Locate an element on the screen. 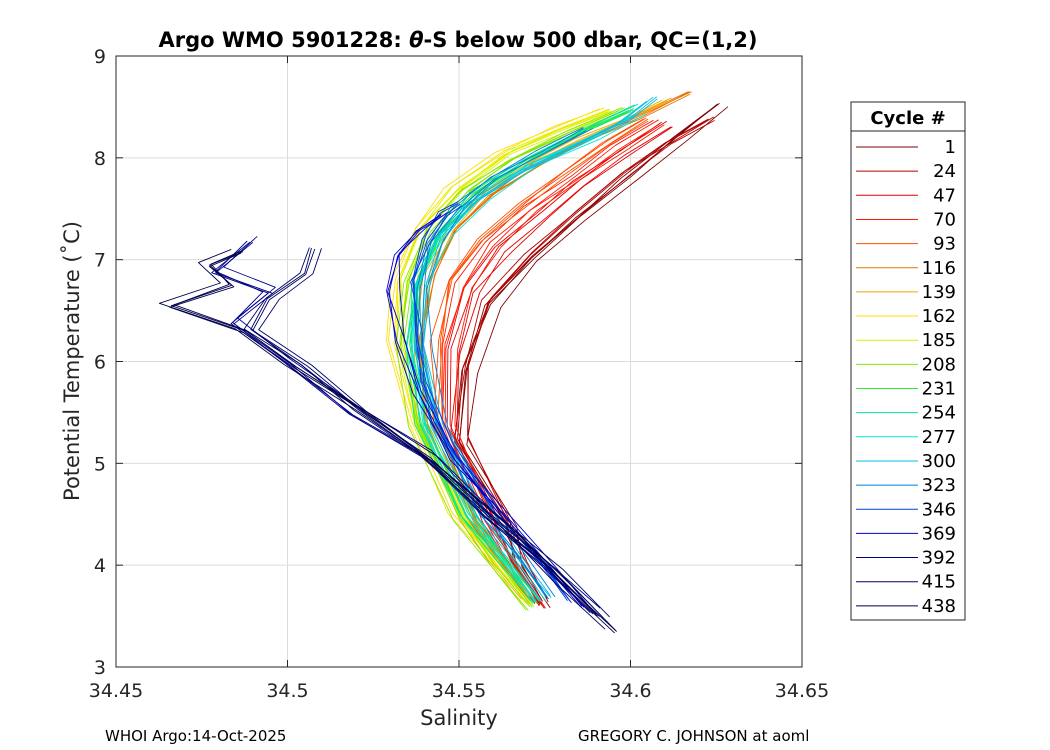 Image resolution: width=1050 pixels, height=750 pixels. x-tick-labels: 34.45 34.5 34.55 34.6 34.65 is located at coordinates (459, 691).